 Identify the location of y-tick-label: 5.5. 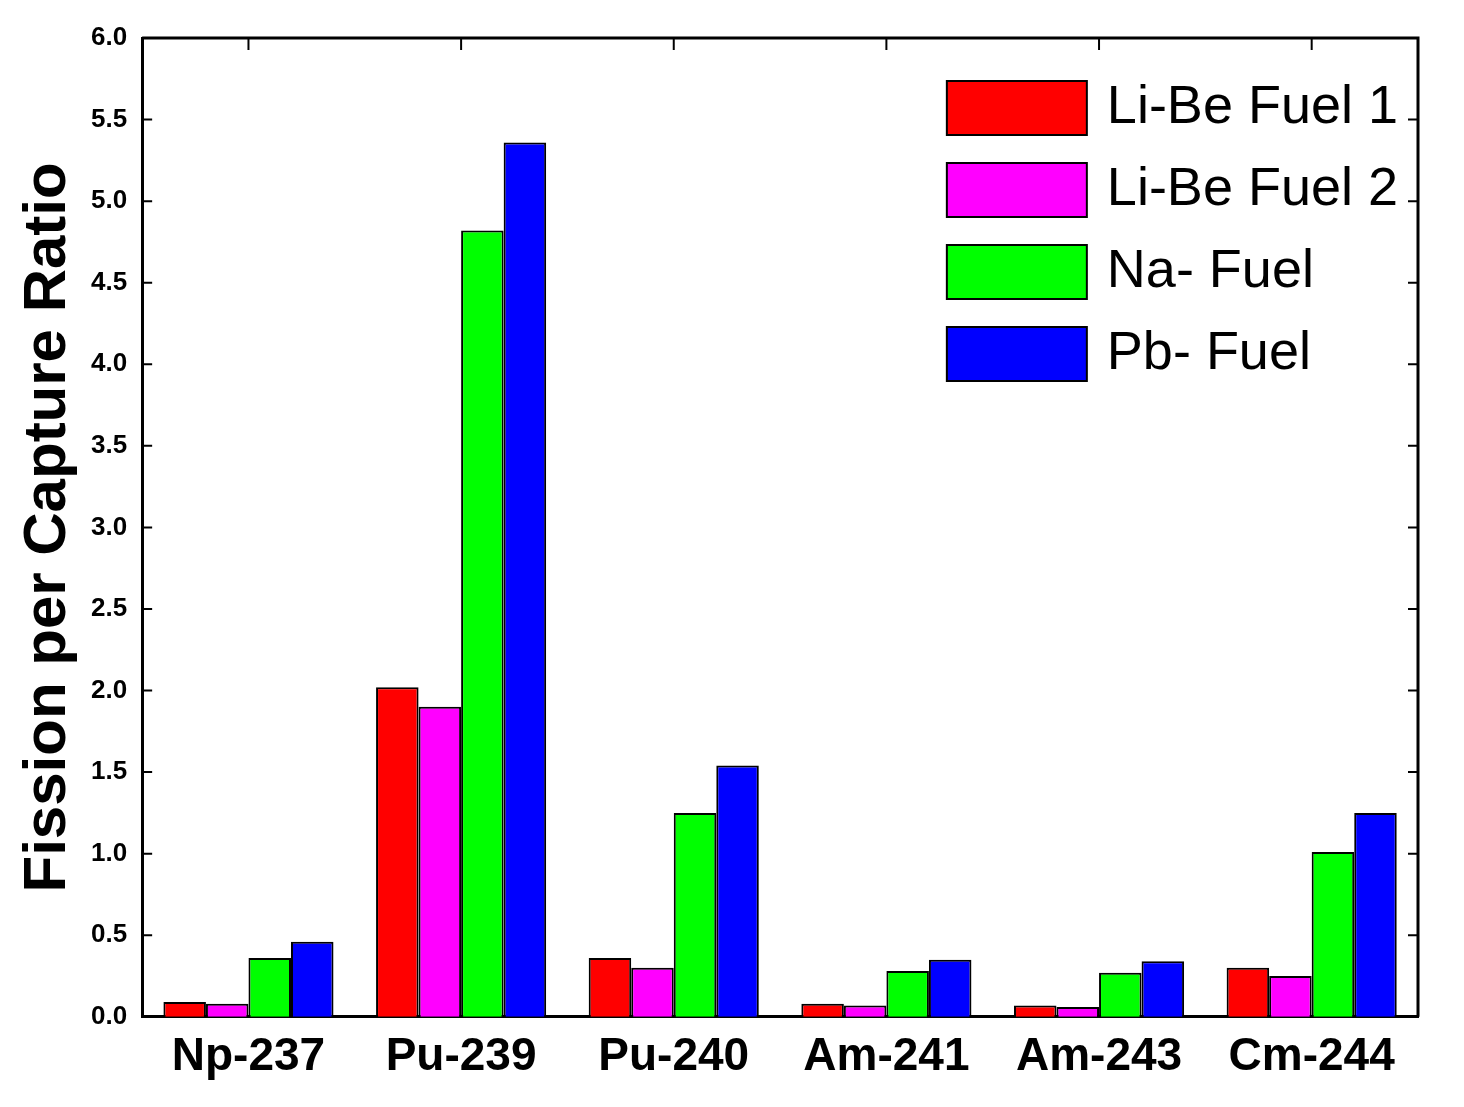
(109, 117).